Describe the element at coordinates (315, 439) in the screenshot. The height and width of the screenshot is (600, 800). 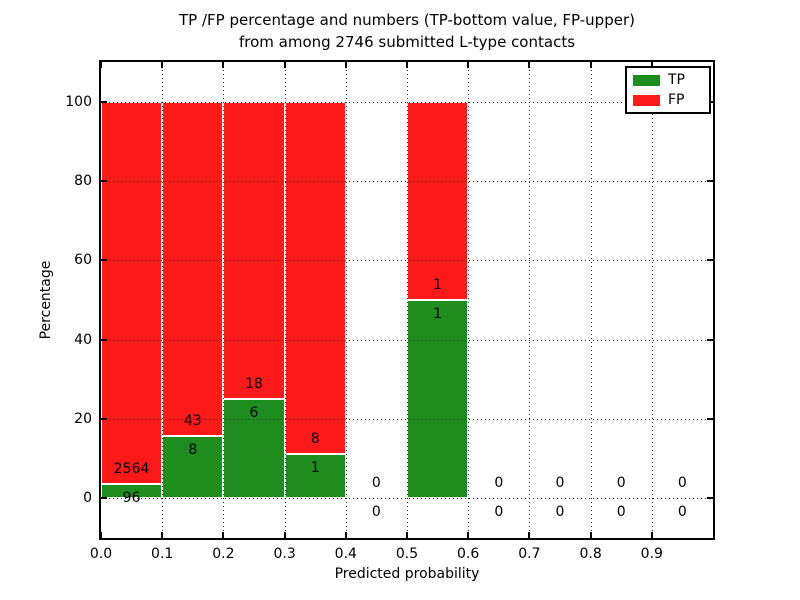
I see `fp-count-label: 8` at that location.